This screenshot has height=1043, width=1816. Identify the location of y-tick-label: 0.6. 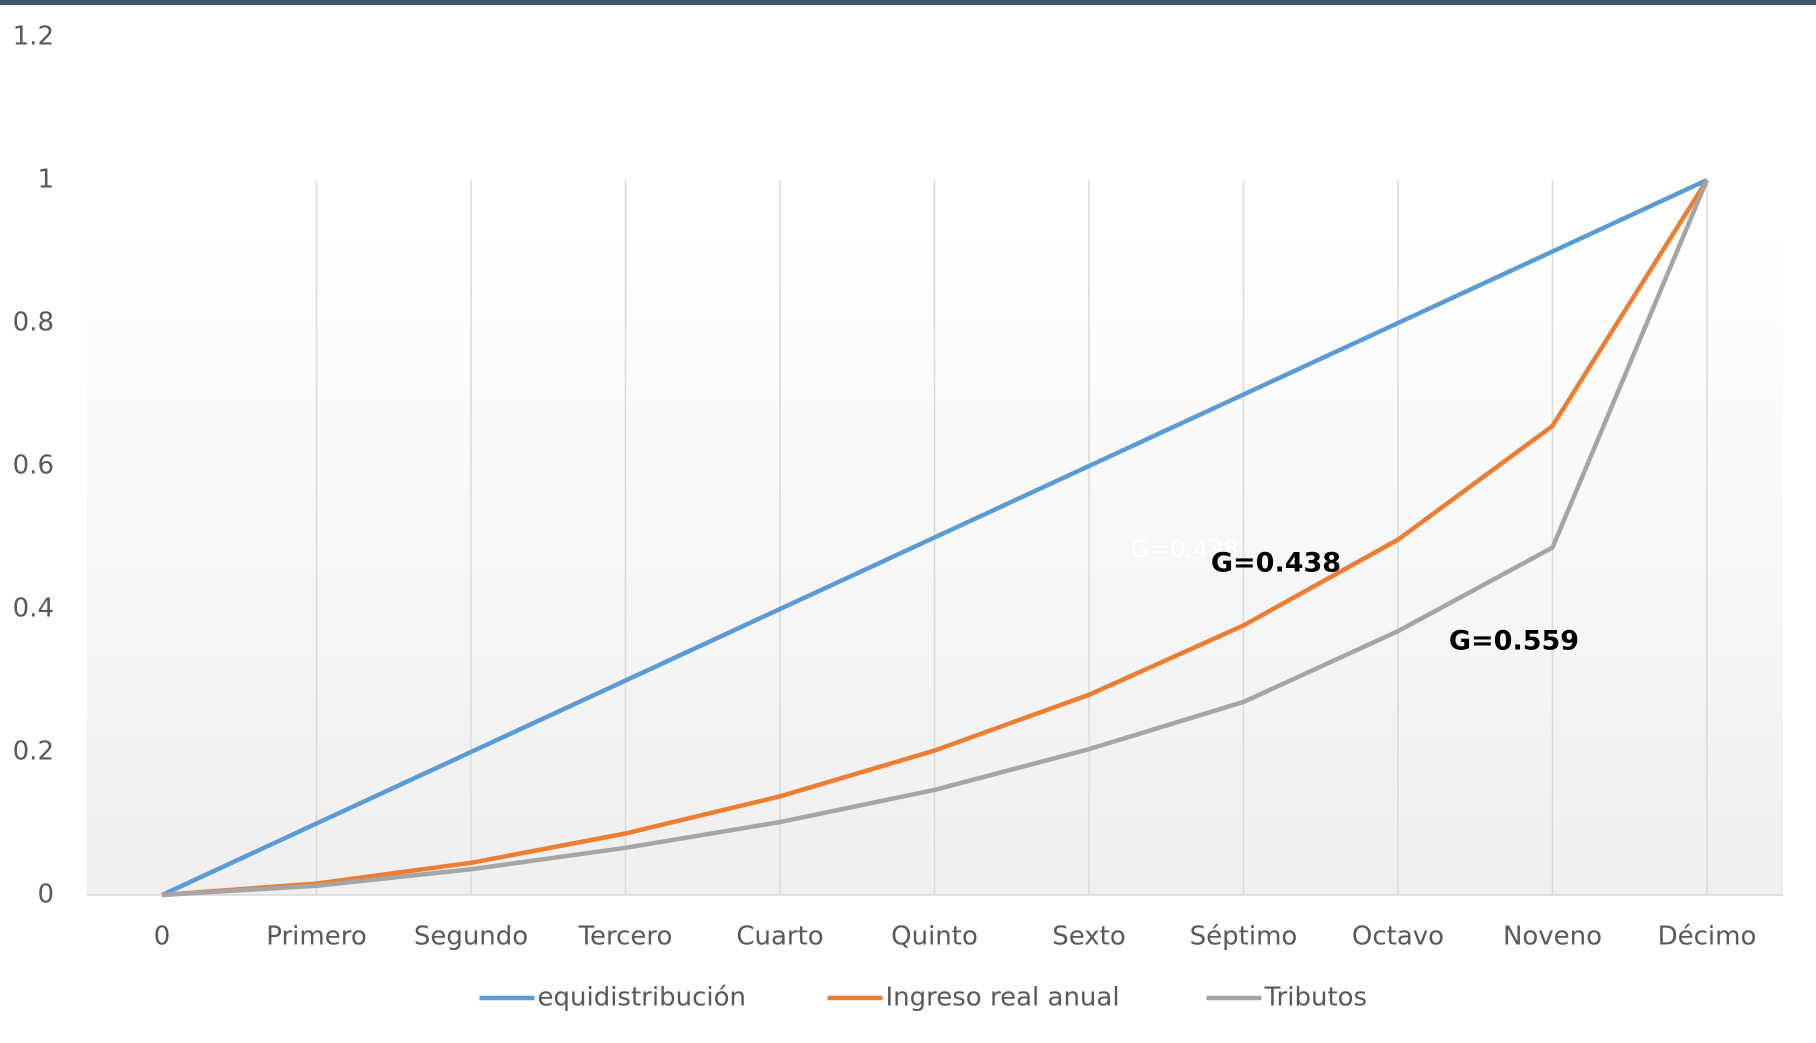
(33, 466).